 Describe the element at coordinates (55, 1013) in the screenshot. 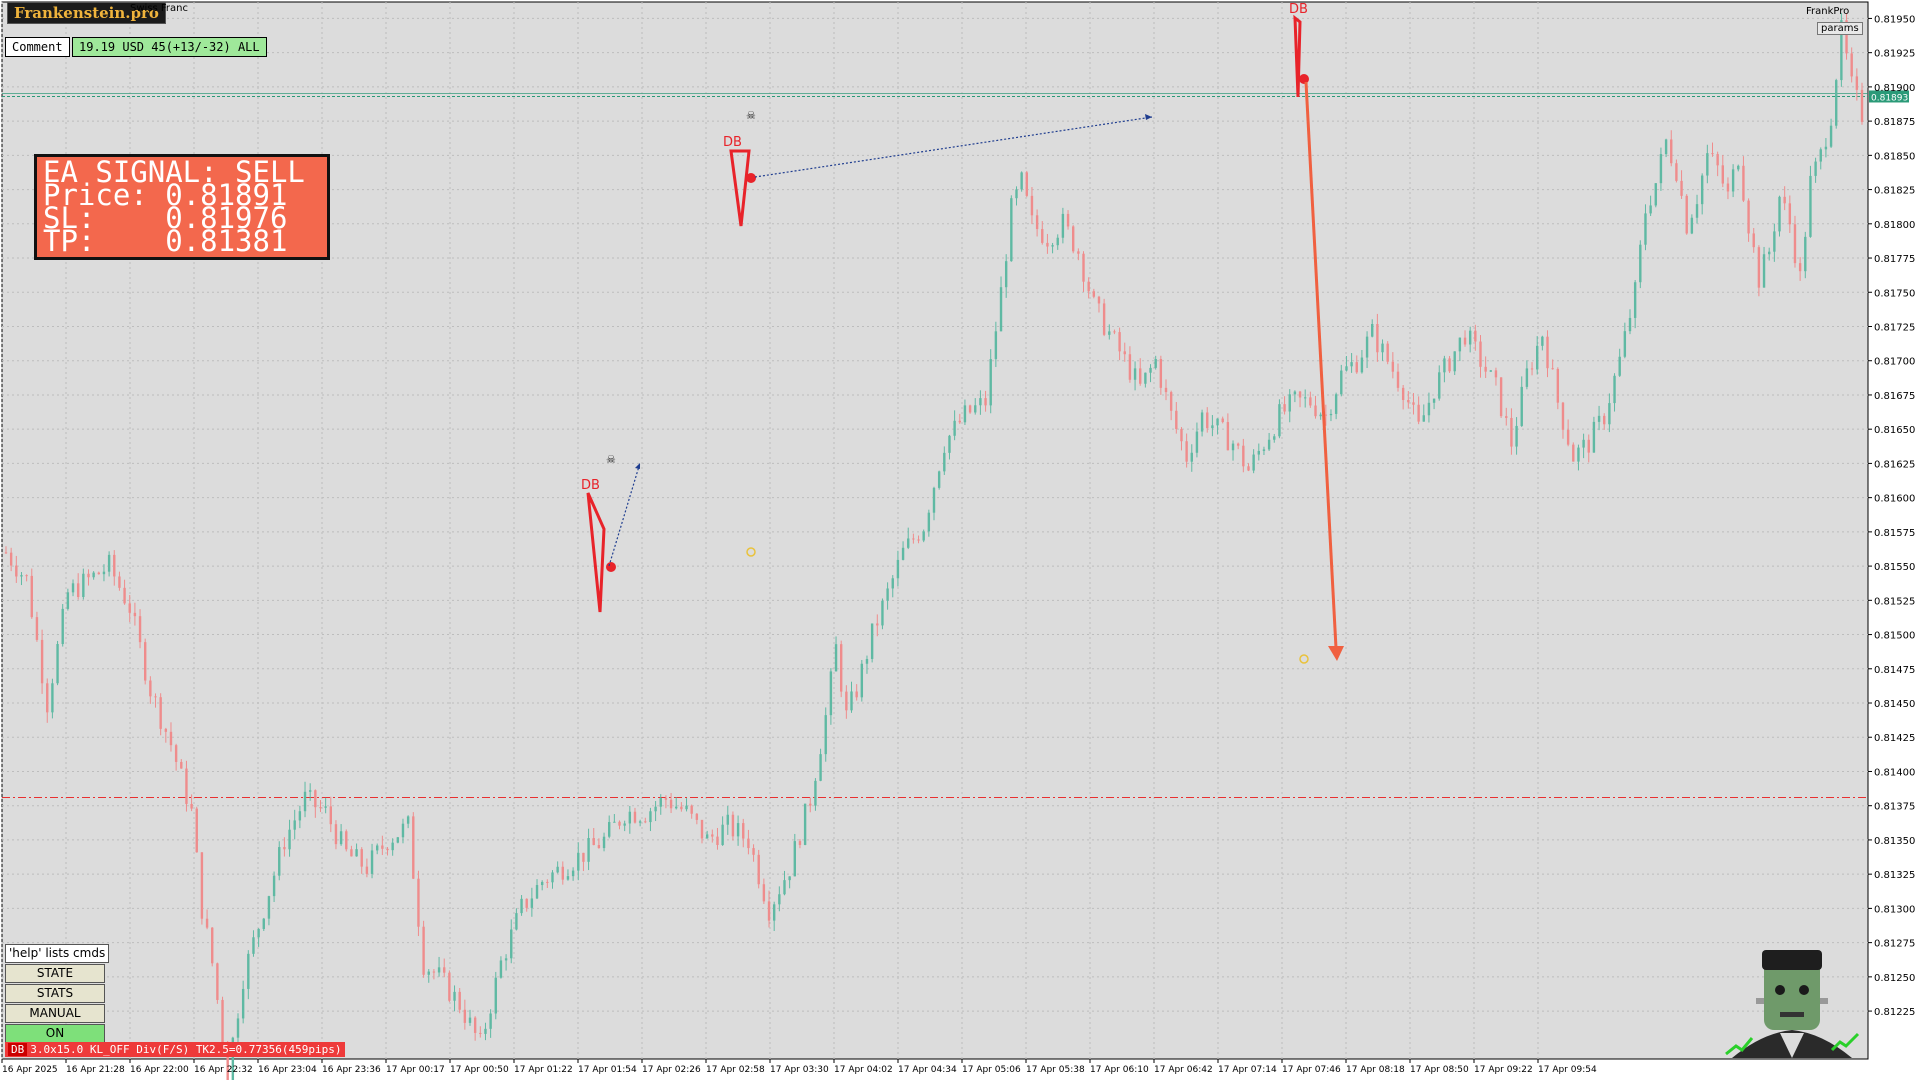

I see `manual-button: MANUAL` at that location.